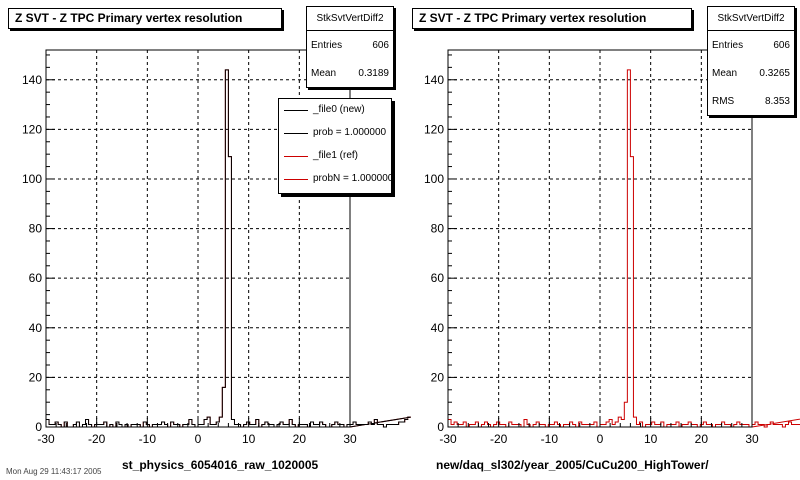 The width and height of the screenshot is (800, 480). I want to click on stats-row-mean: Mean 0.3265, so click(751, 73).